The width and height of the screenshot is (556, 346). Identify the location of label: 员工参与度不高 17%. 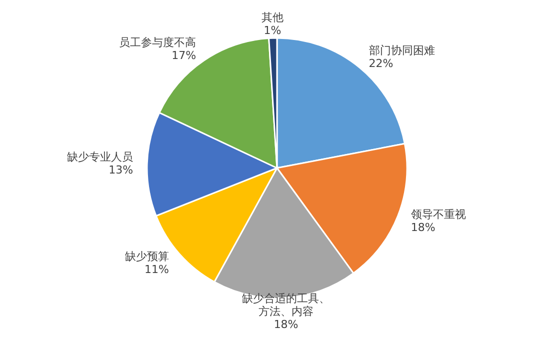
(157, 49).